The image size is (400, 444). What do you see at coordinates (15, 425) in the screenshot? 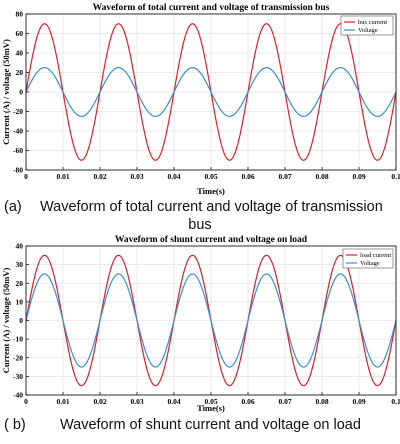
I see `caption-b-tag: ( b)` at bounding box center [15, 425].